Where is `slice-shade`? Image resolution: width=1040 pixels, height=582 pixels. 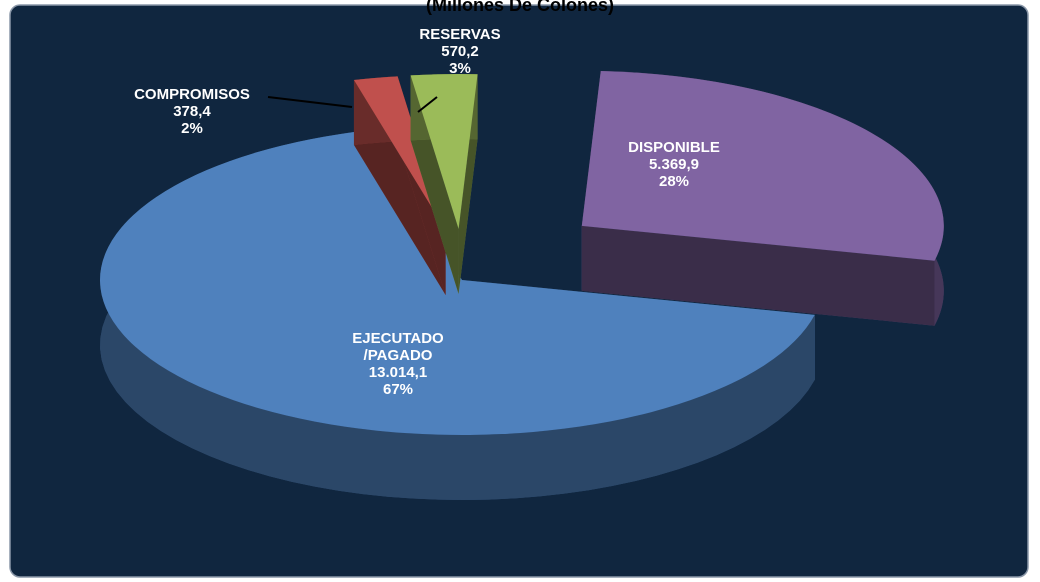 slice-shade is located at coordinates (758, 275).